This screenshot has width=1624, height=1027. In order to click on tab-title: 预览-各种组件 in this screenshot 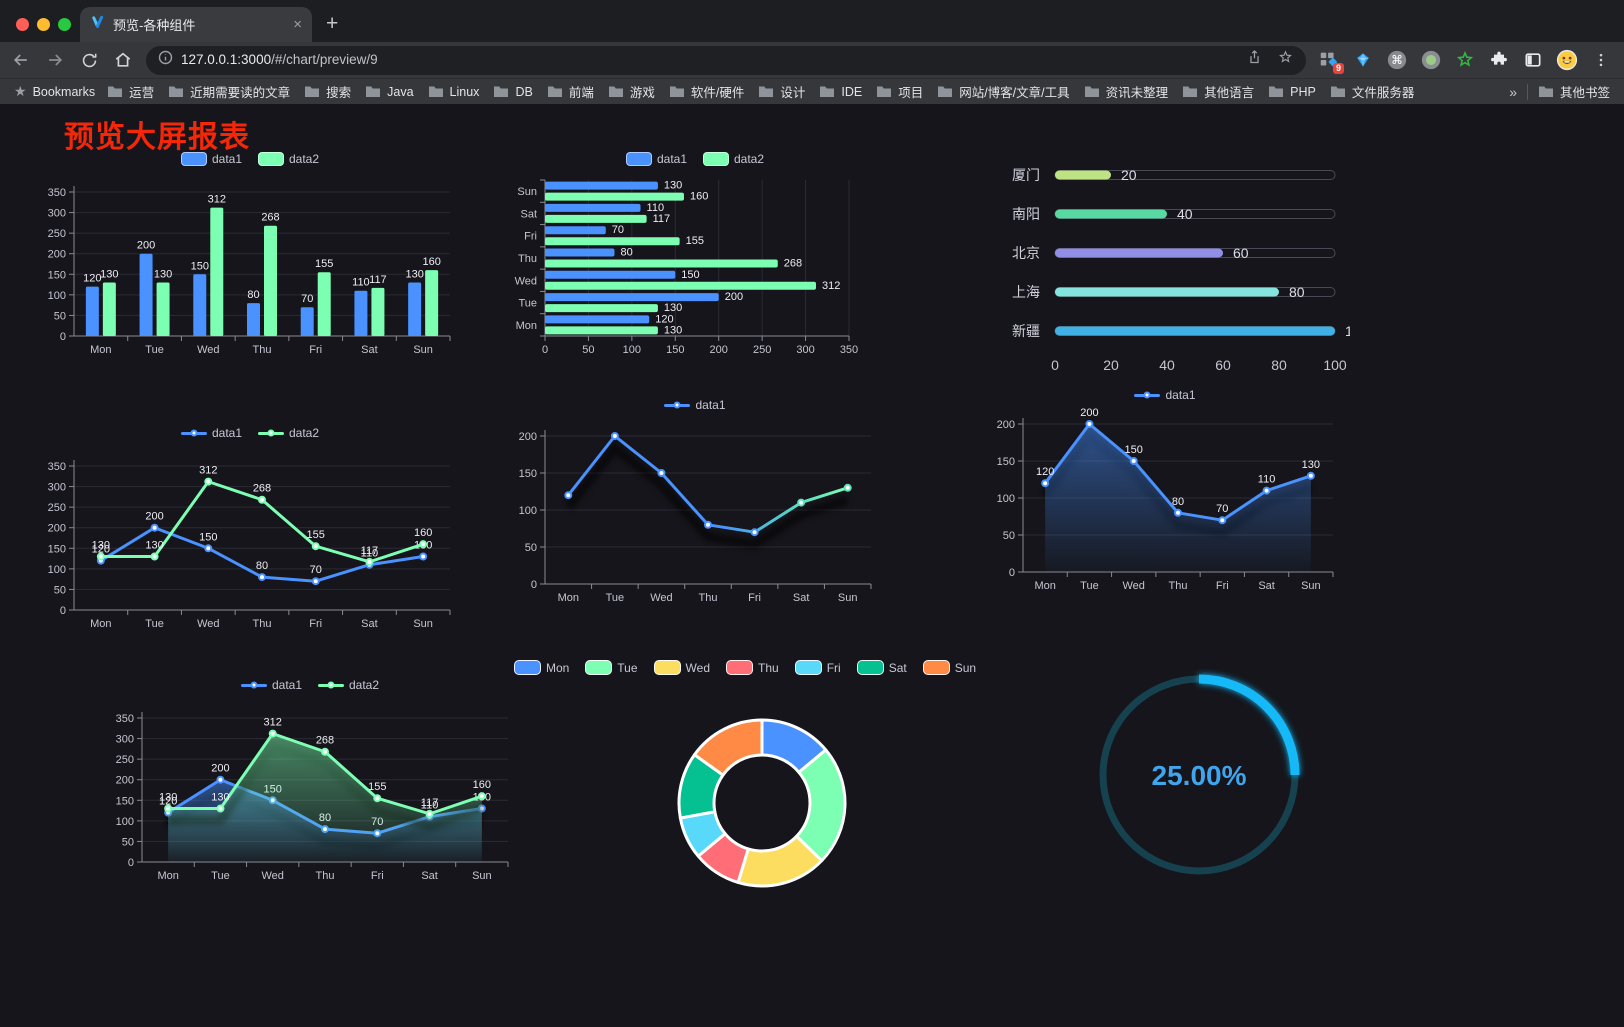, I will do `click(154, 25)`.